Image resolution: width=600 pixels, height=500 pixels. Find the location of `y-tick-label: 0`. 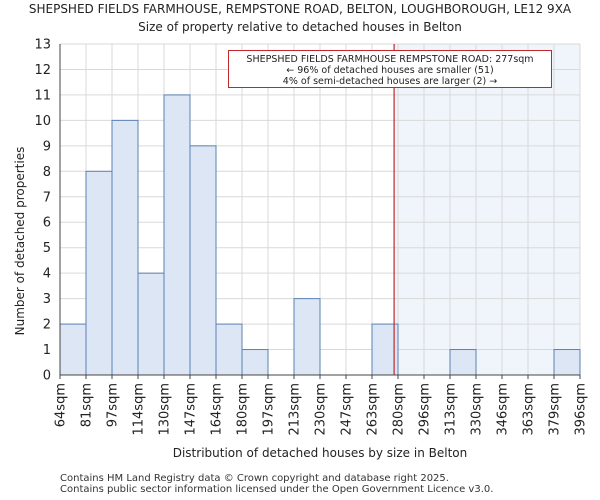

y-tick-label: 0 is located at coordinates (47, 376).